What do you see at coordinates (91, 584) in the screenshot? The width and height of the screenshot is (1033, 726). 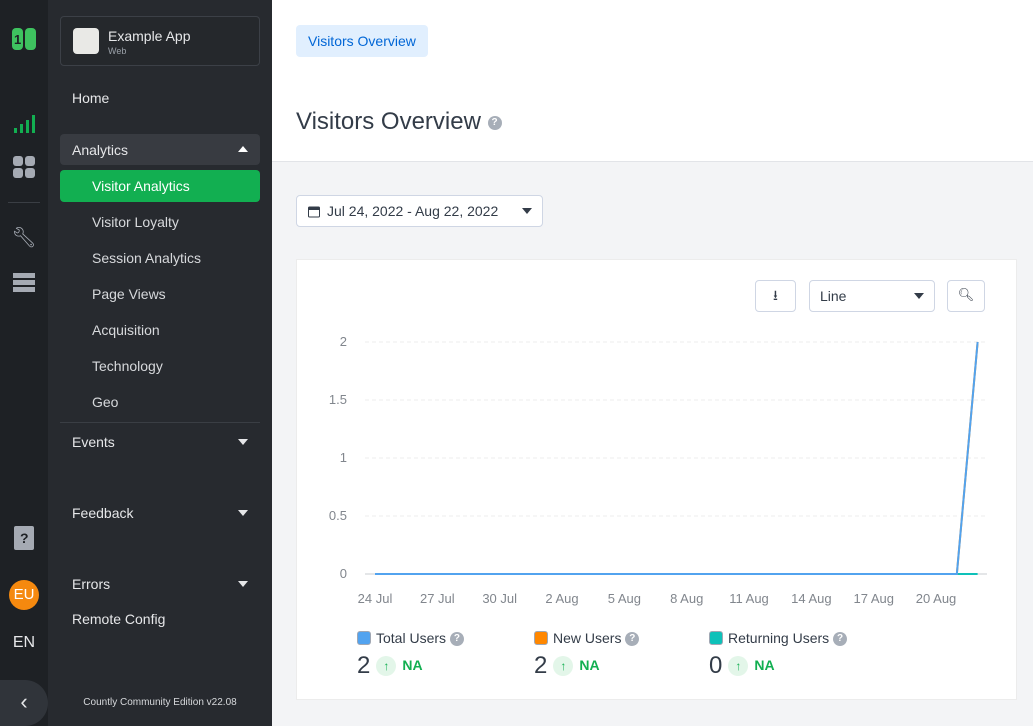 I see `sidebar-item-errors: Errors` at bounding box center [91, 584].